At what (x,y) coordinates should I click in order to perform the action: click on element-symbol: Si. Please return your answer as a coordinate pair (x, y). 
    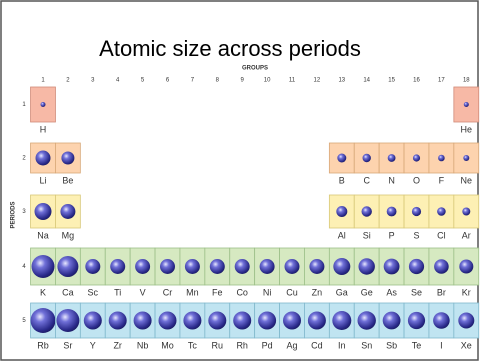
    Looking at the image, I should click on (367, 235).